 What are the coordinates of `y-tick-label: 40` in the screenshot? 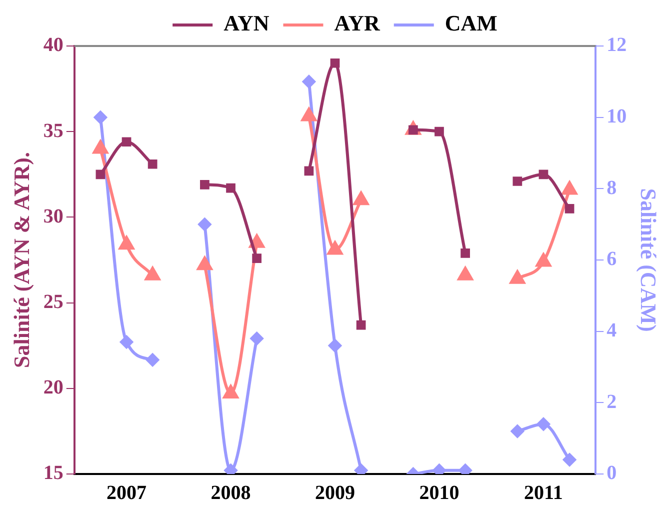 It's located at (53, 45).